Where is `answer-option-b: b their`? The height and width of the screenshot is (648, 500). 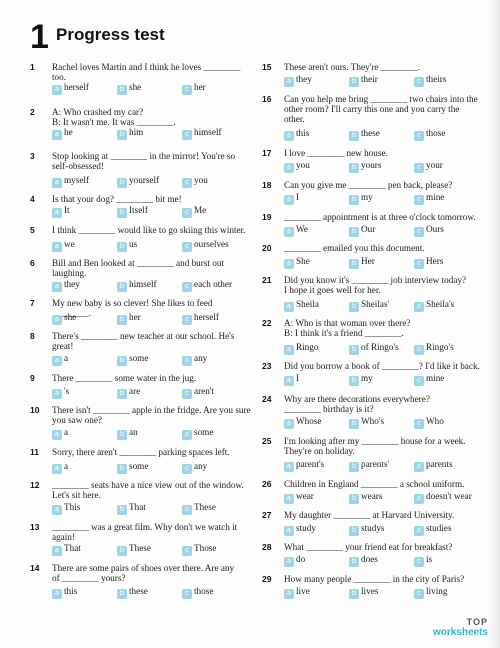 answer-option-b: b their is located at coordinates (363, 80).